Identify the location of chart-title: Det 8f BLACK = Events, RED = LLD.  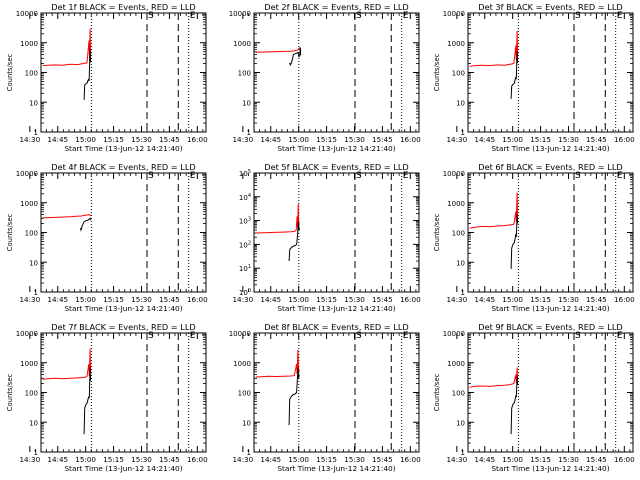
(336, 327).